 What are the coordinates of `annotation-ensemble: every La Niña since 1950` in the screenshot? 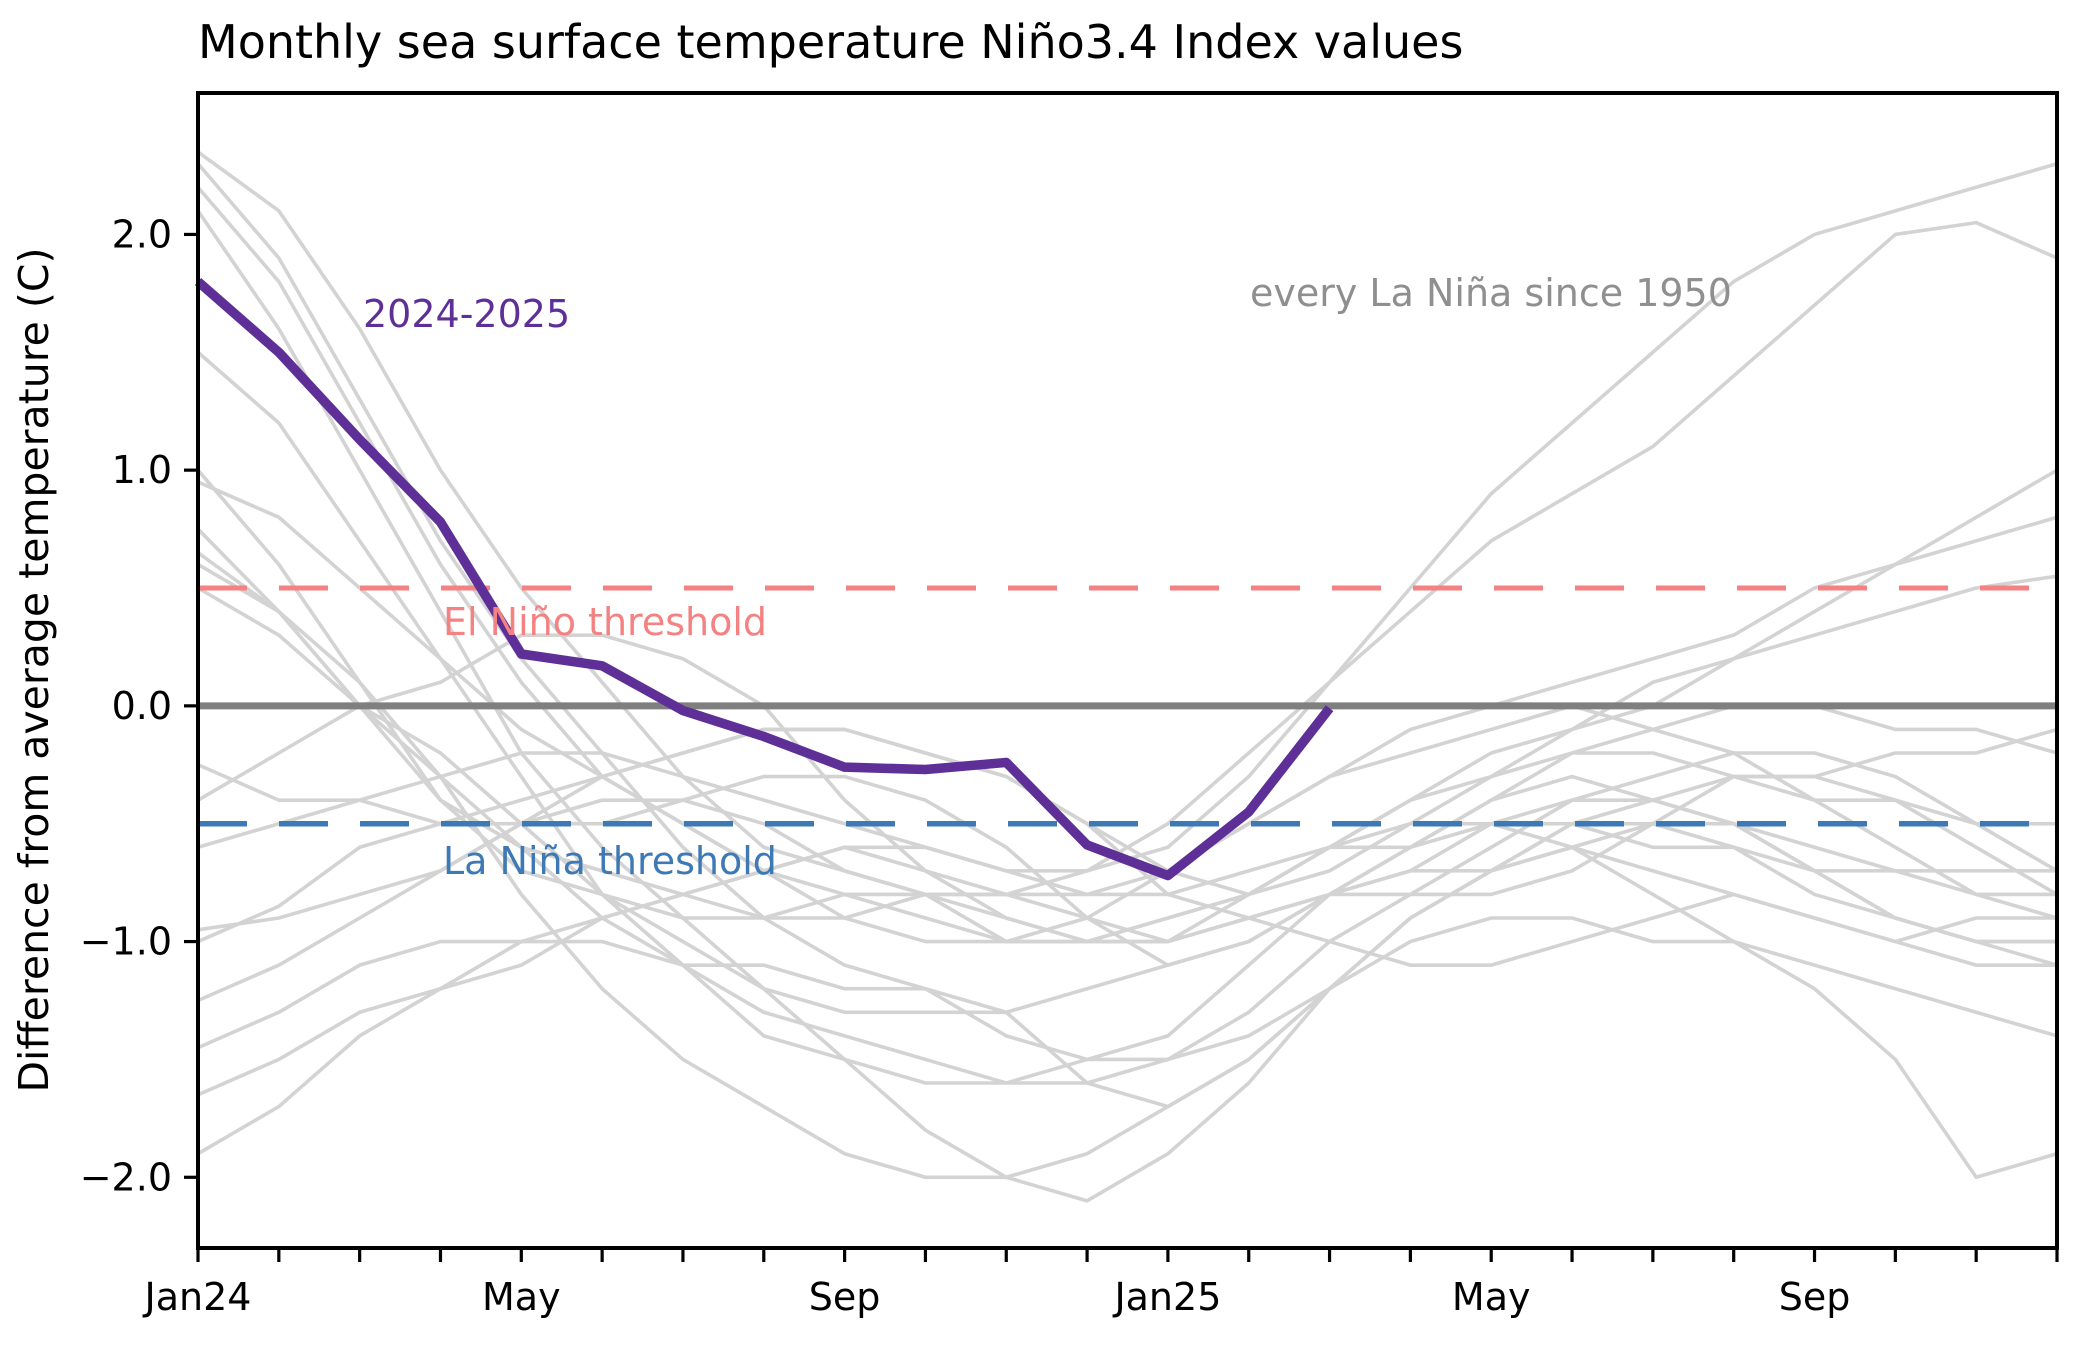 It's located at (1491, 293).